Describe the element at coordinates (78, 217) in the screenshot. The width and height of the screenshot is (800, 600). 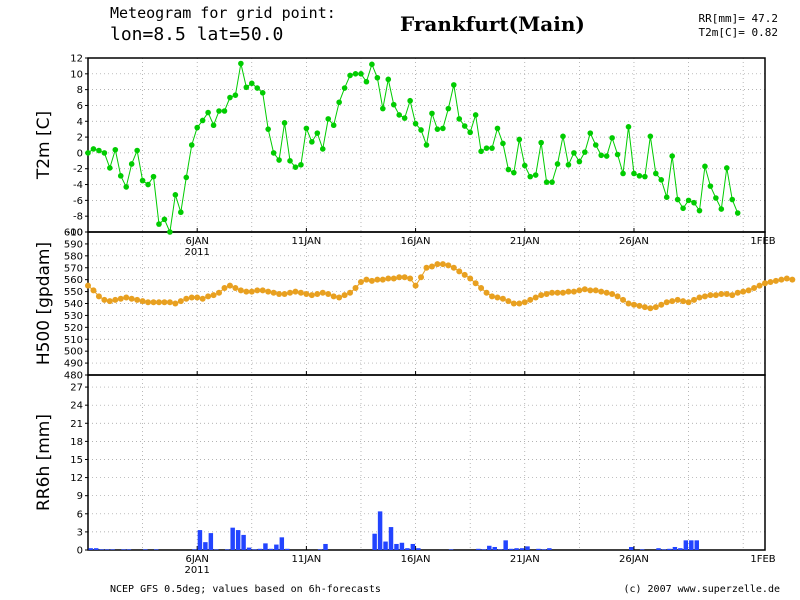
I see `t2m-y-tick-label: -8` at that location.